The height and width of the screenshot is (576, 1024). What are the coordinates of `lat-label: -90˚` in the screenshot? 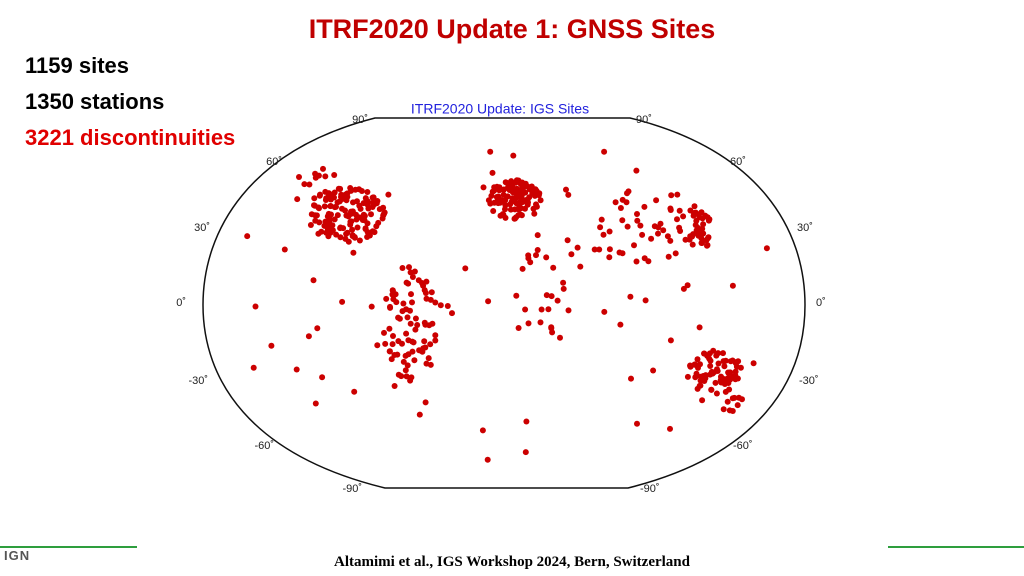 It's located at (352, 489).